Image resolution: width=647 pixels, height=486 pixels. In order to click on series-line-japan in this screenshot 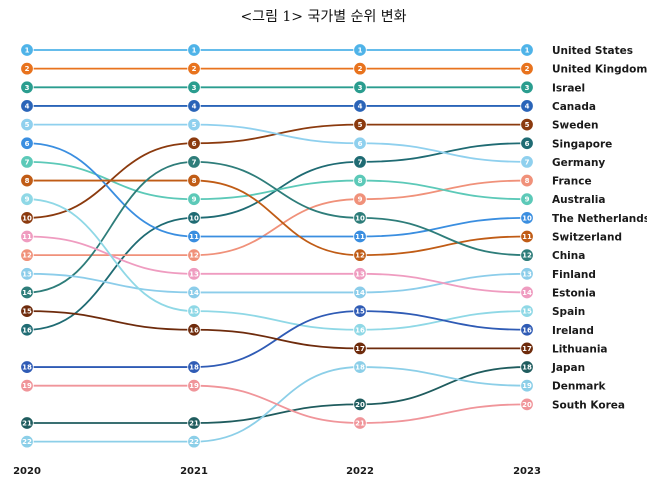, I will do `click(277, 395)`.